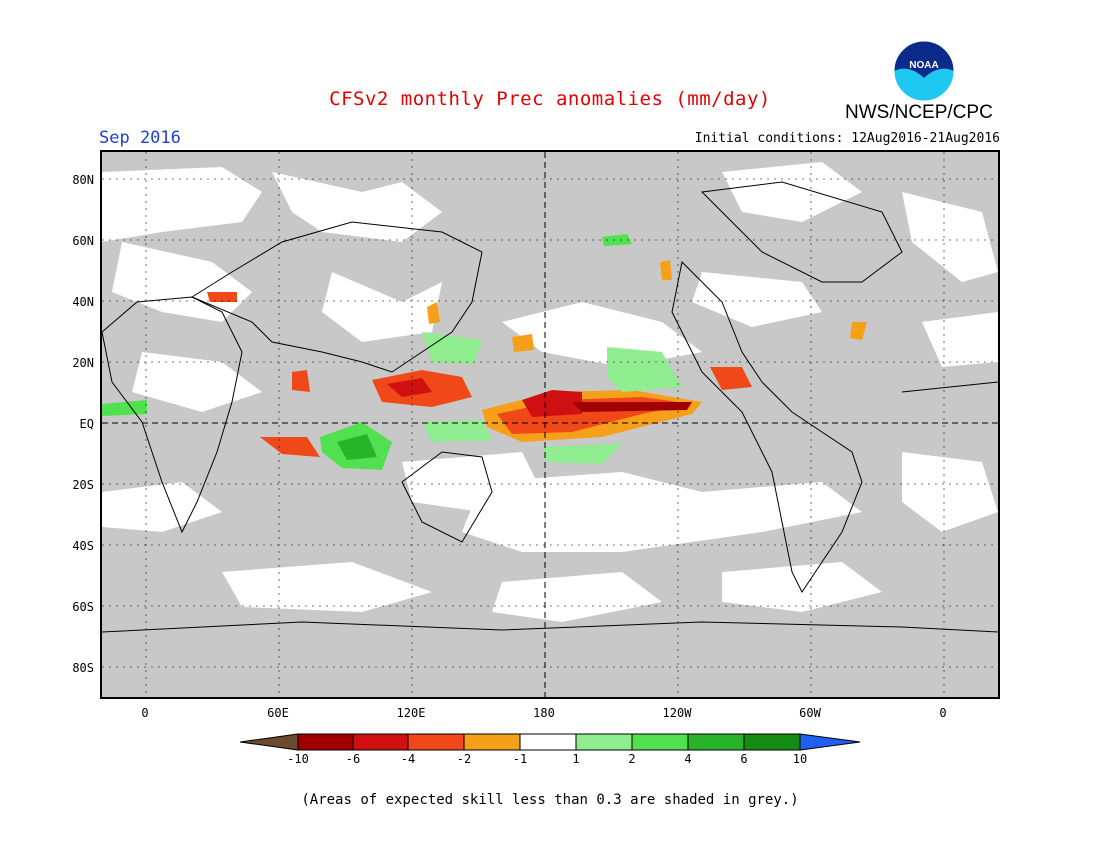  Describe the element at coordinates (145, 713) in the screenshot. I see `lon-label-0: 0` at that location.